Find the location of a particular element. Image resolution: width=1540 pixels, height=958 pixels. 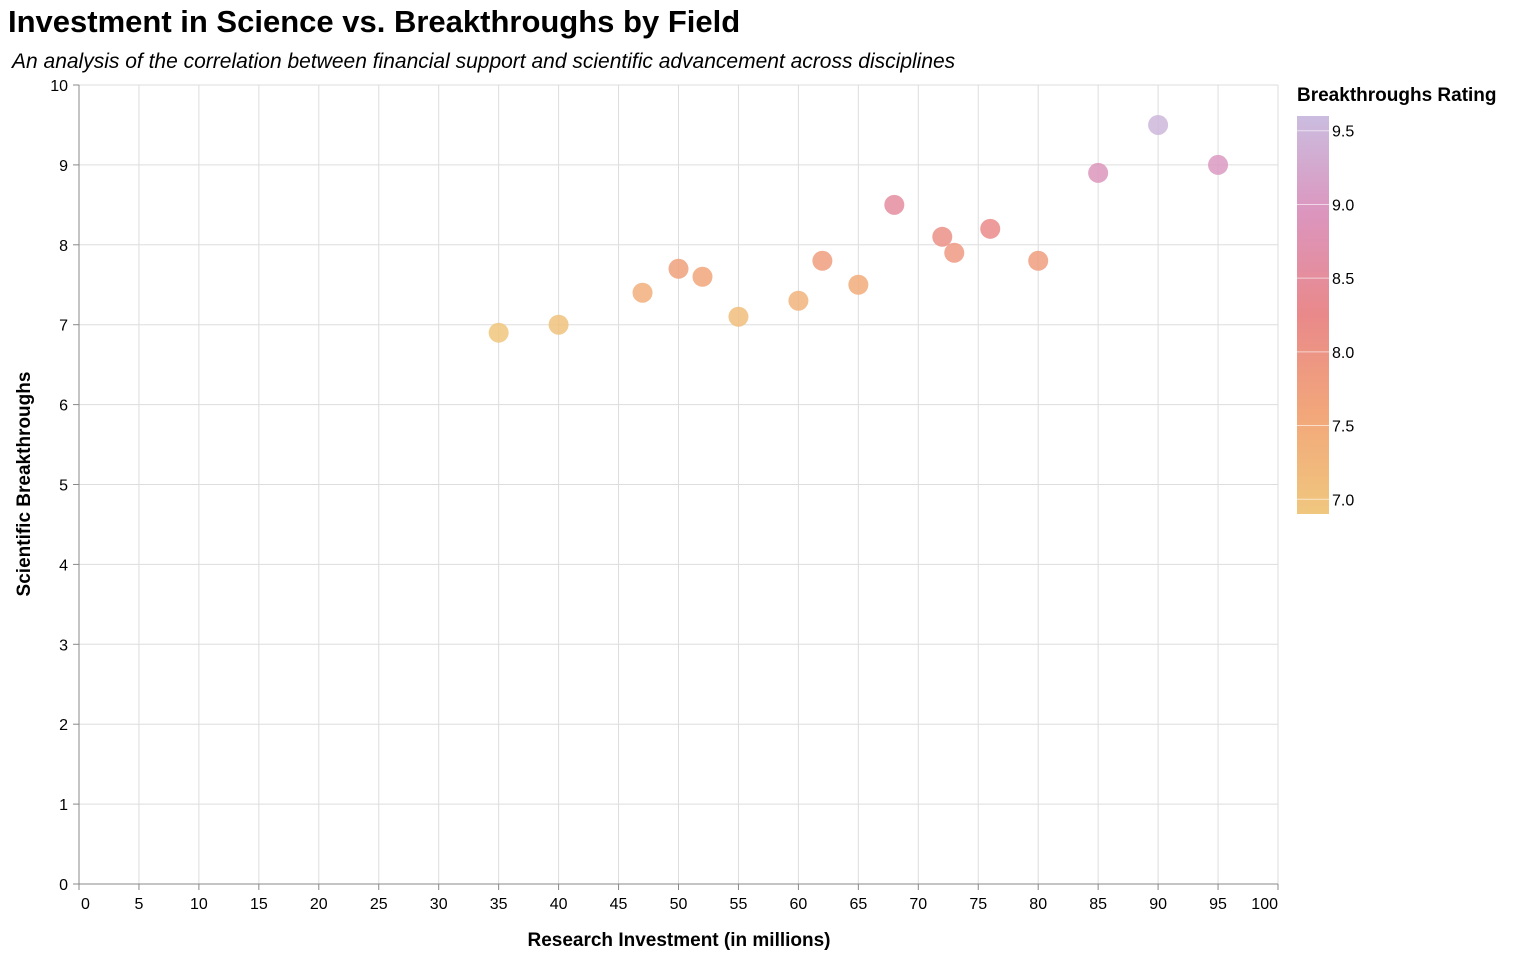

x-tick-label: 50 is located at coordinates (679, 904).